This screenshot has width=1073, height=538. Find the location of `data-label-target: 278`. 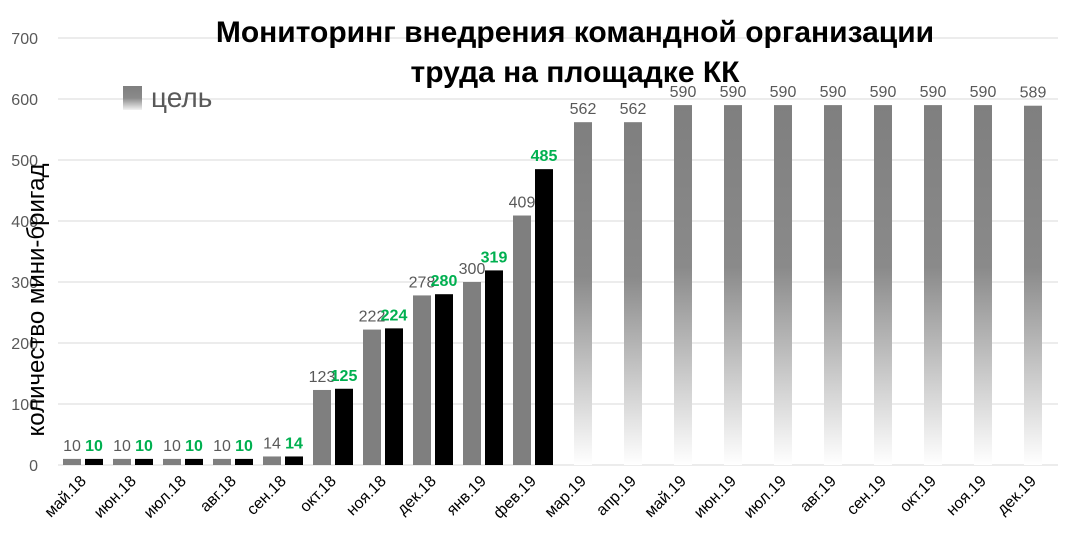

data-label-target: 278 is located at coordinates (422, 282).